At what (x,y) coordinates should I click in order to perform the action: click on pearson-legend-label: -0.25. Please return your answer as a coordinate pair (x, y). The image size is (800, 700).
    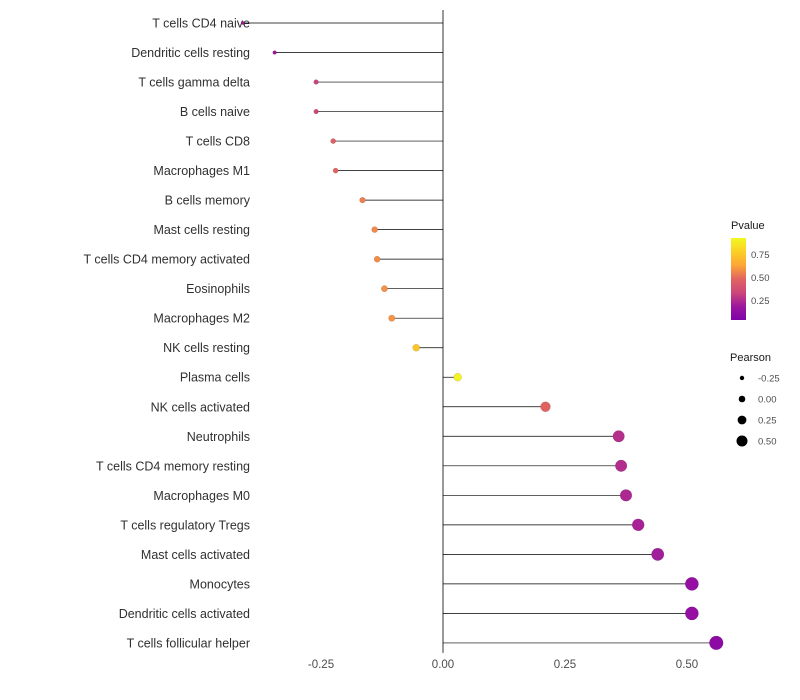
    Looking at the image, I should click on (769, 379).